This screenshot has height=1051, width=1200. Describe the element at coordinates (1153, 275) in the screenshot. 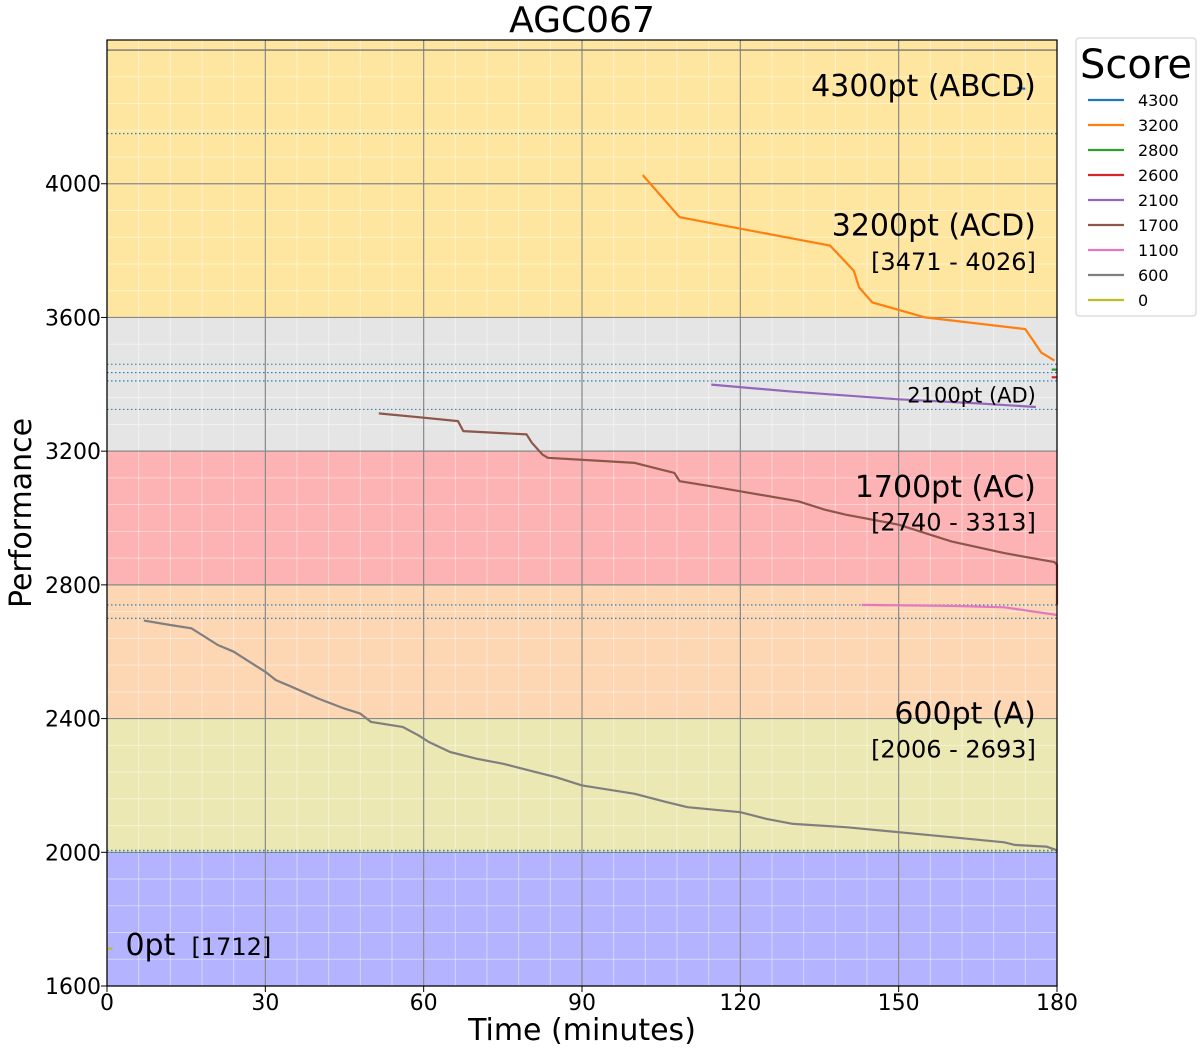

I see `legend-label: 600` at that location.